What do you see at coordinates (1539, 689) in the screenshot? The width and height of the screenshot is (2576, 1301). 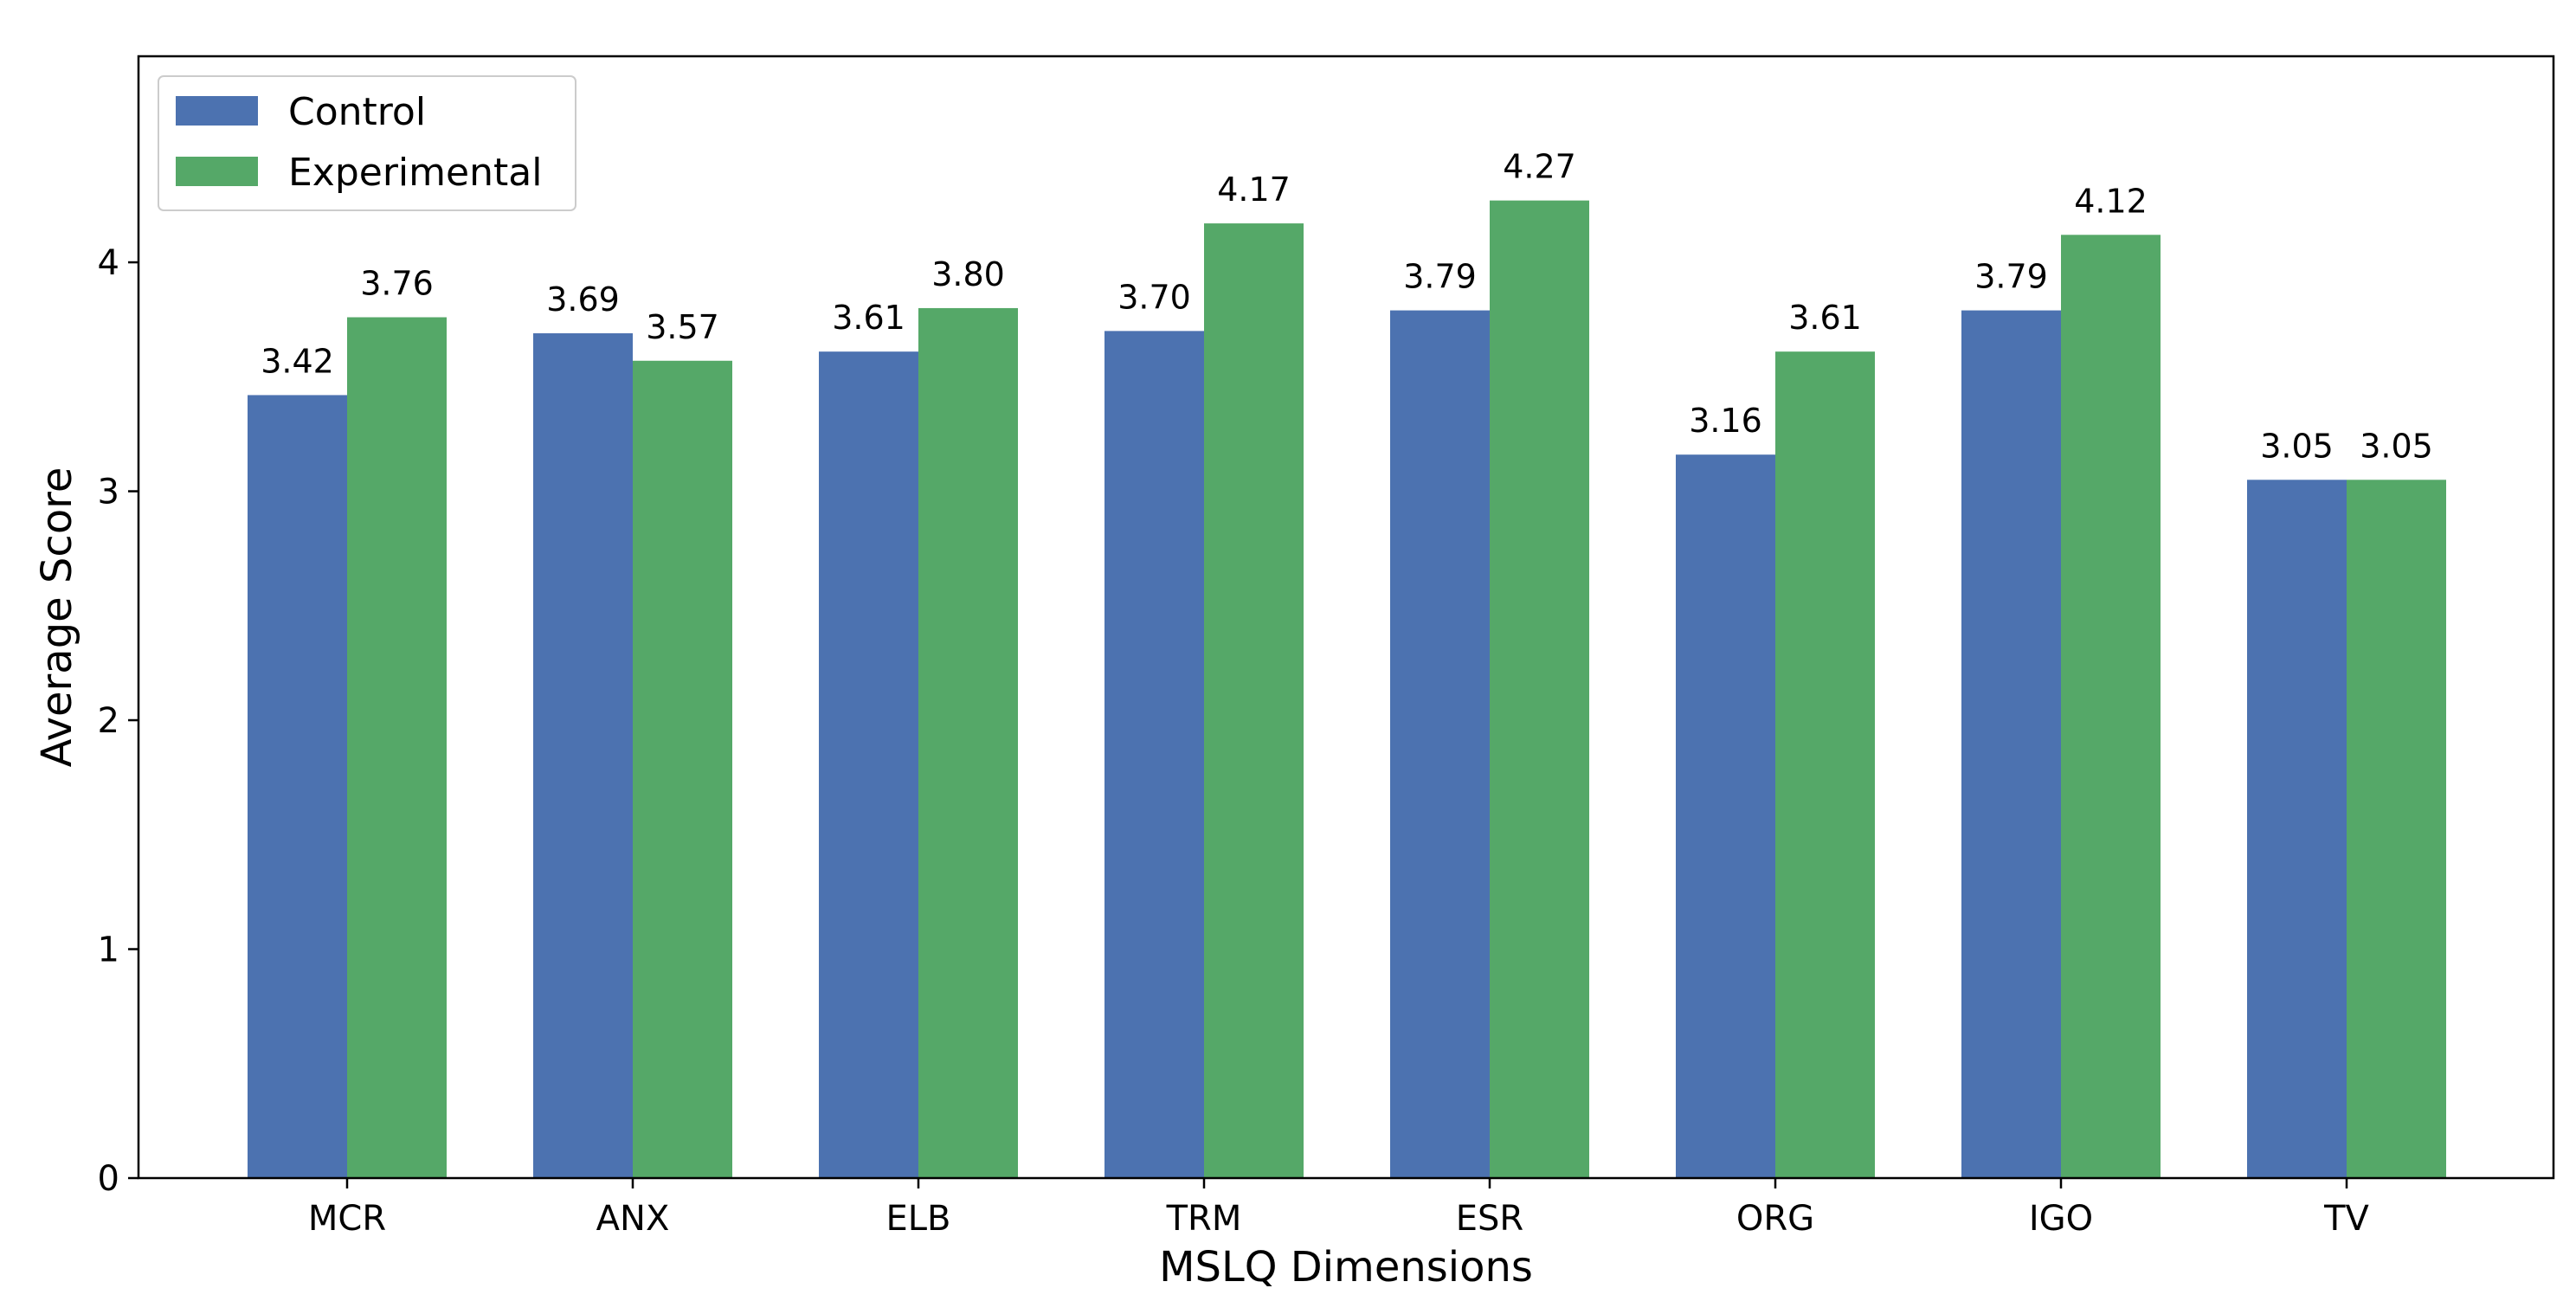 I see `bar-experimental-esr` at bounding box center [1539, 689].